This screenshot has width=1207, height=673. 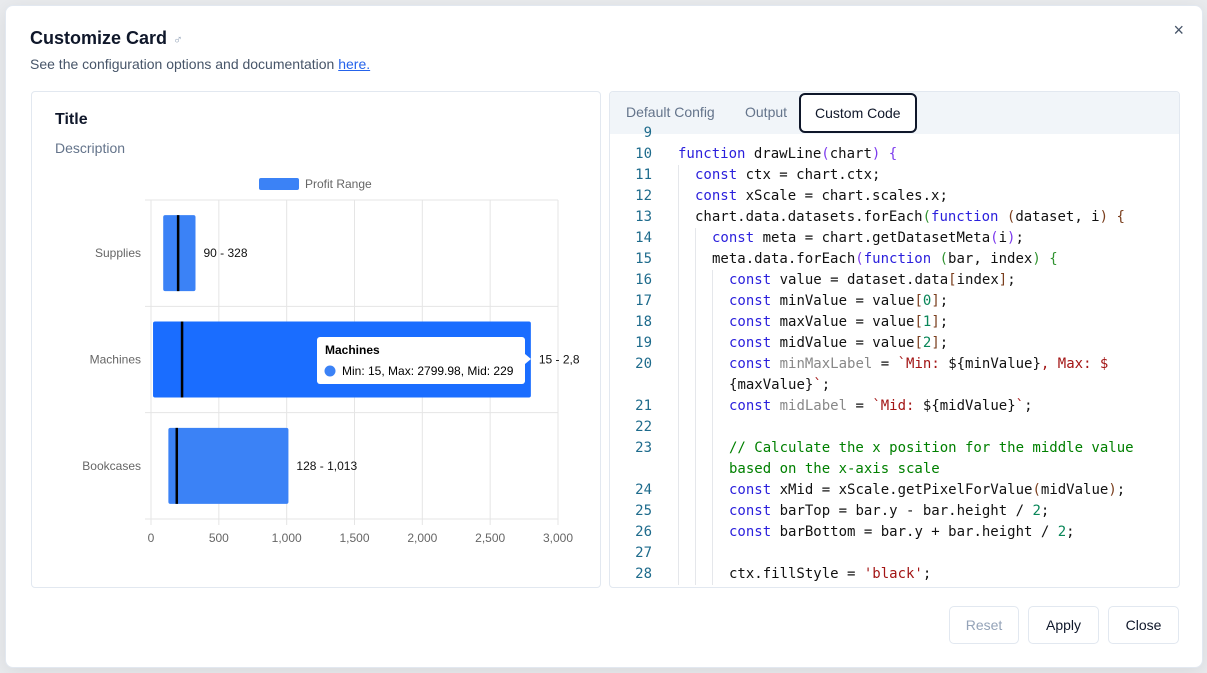 What do you see at coordinates (422, 538) in the screenshot?
I see `x-tick-label: 2,000` at bounding box center [422, 538].